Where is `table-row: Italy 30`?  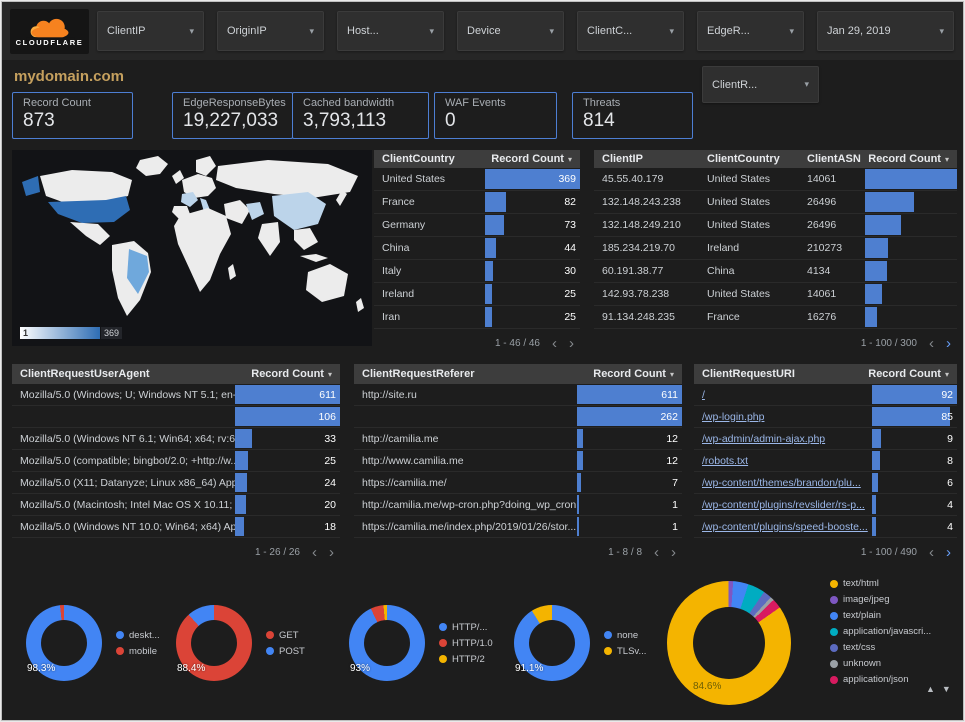 table-row: Italy 30 is located at coordinates (477, 271).